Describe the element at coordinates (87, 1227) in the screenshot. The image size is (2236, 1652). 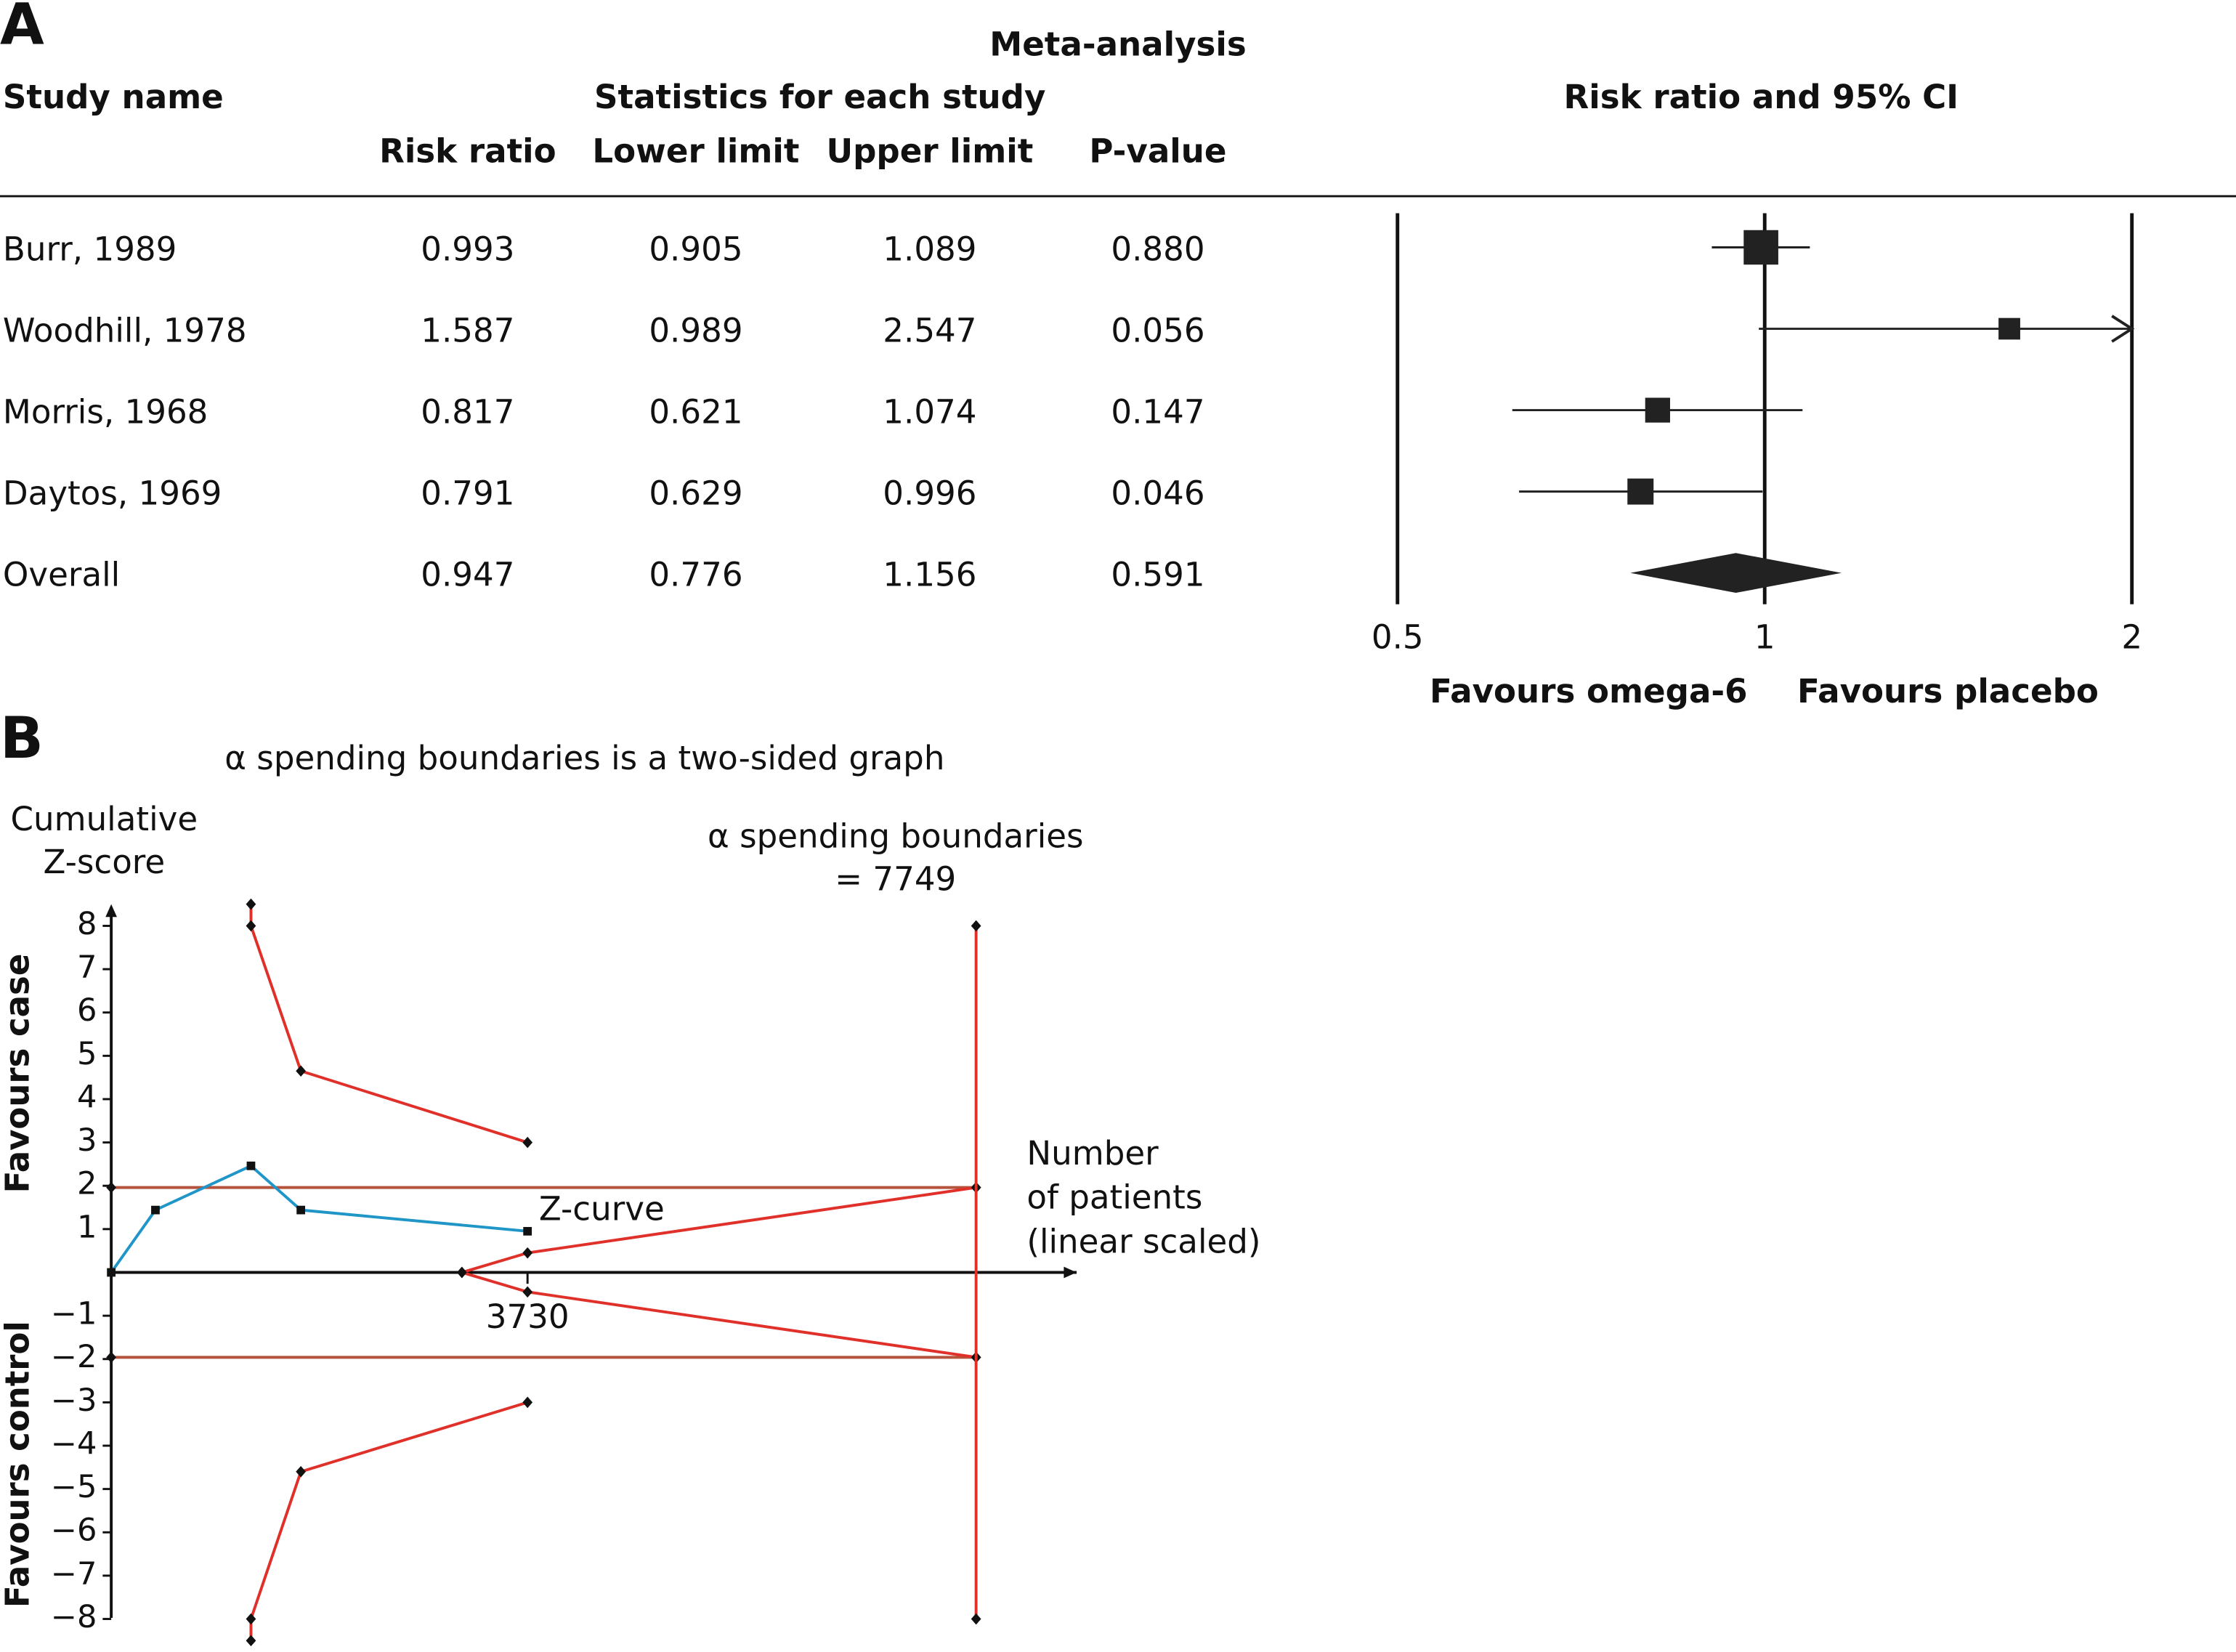
I see `y-tick-label: 1` at that location.